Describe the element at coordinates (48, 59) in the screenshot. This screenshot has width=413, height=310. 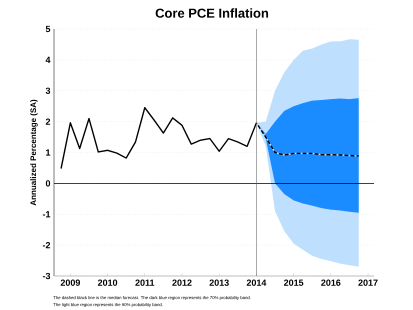
I see `y-tick-label: 4` at that location.